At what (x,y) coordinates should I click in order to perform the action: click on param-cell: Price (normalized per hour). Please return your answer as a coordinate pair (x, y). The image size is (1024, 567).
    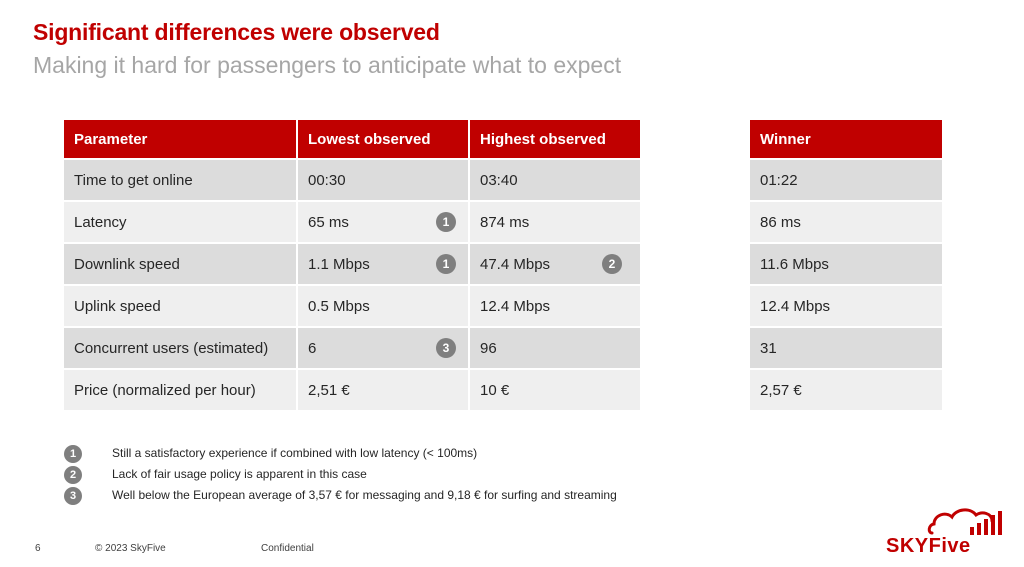
    Looking at the image, I should click on (180, 390).